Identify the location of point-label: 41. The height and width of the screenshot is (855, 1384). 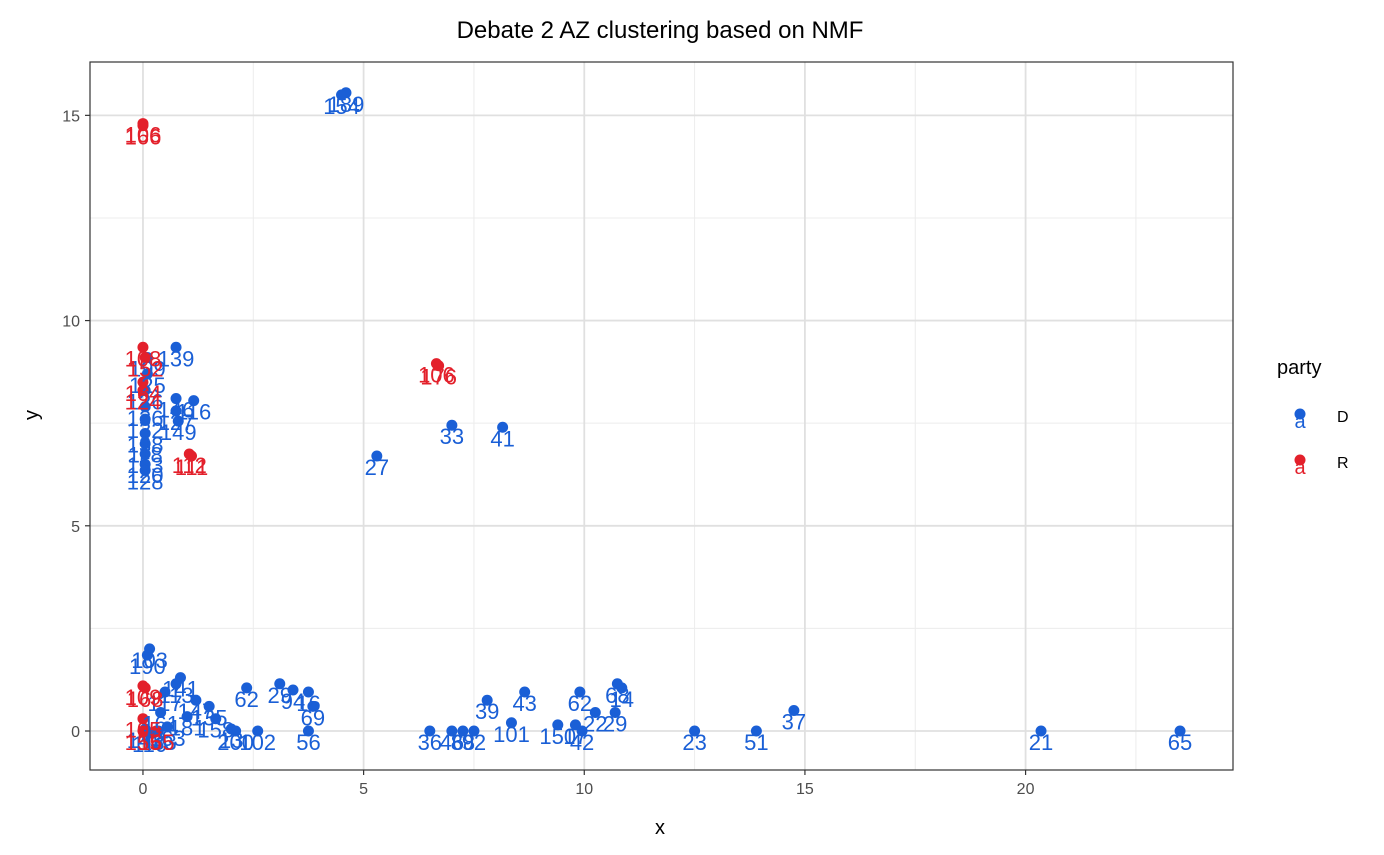
(502, 438).